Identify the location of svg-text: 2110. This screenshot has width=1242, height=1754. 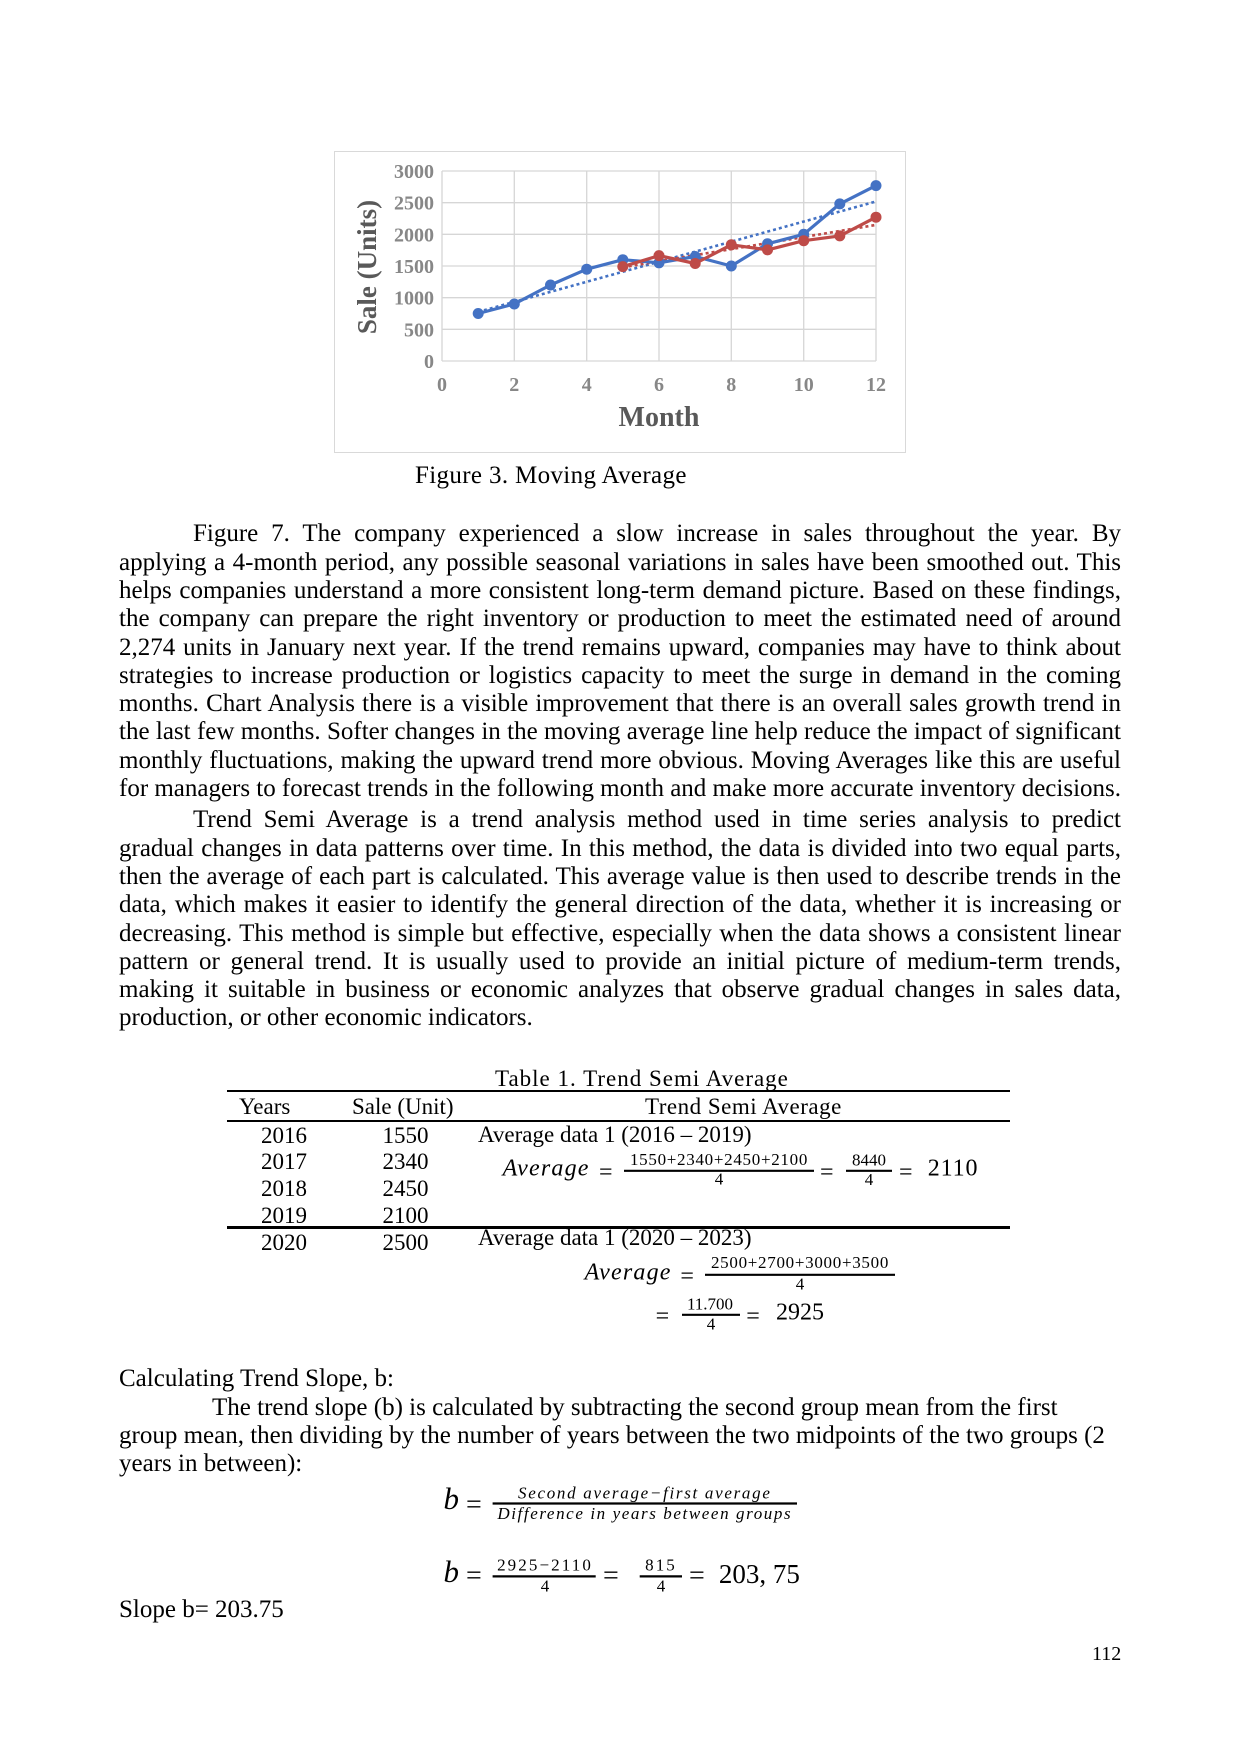
(953, 1169).